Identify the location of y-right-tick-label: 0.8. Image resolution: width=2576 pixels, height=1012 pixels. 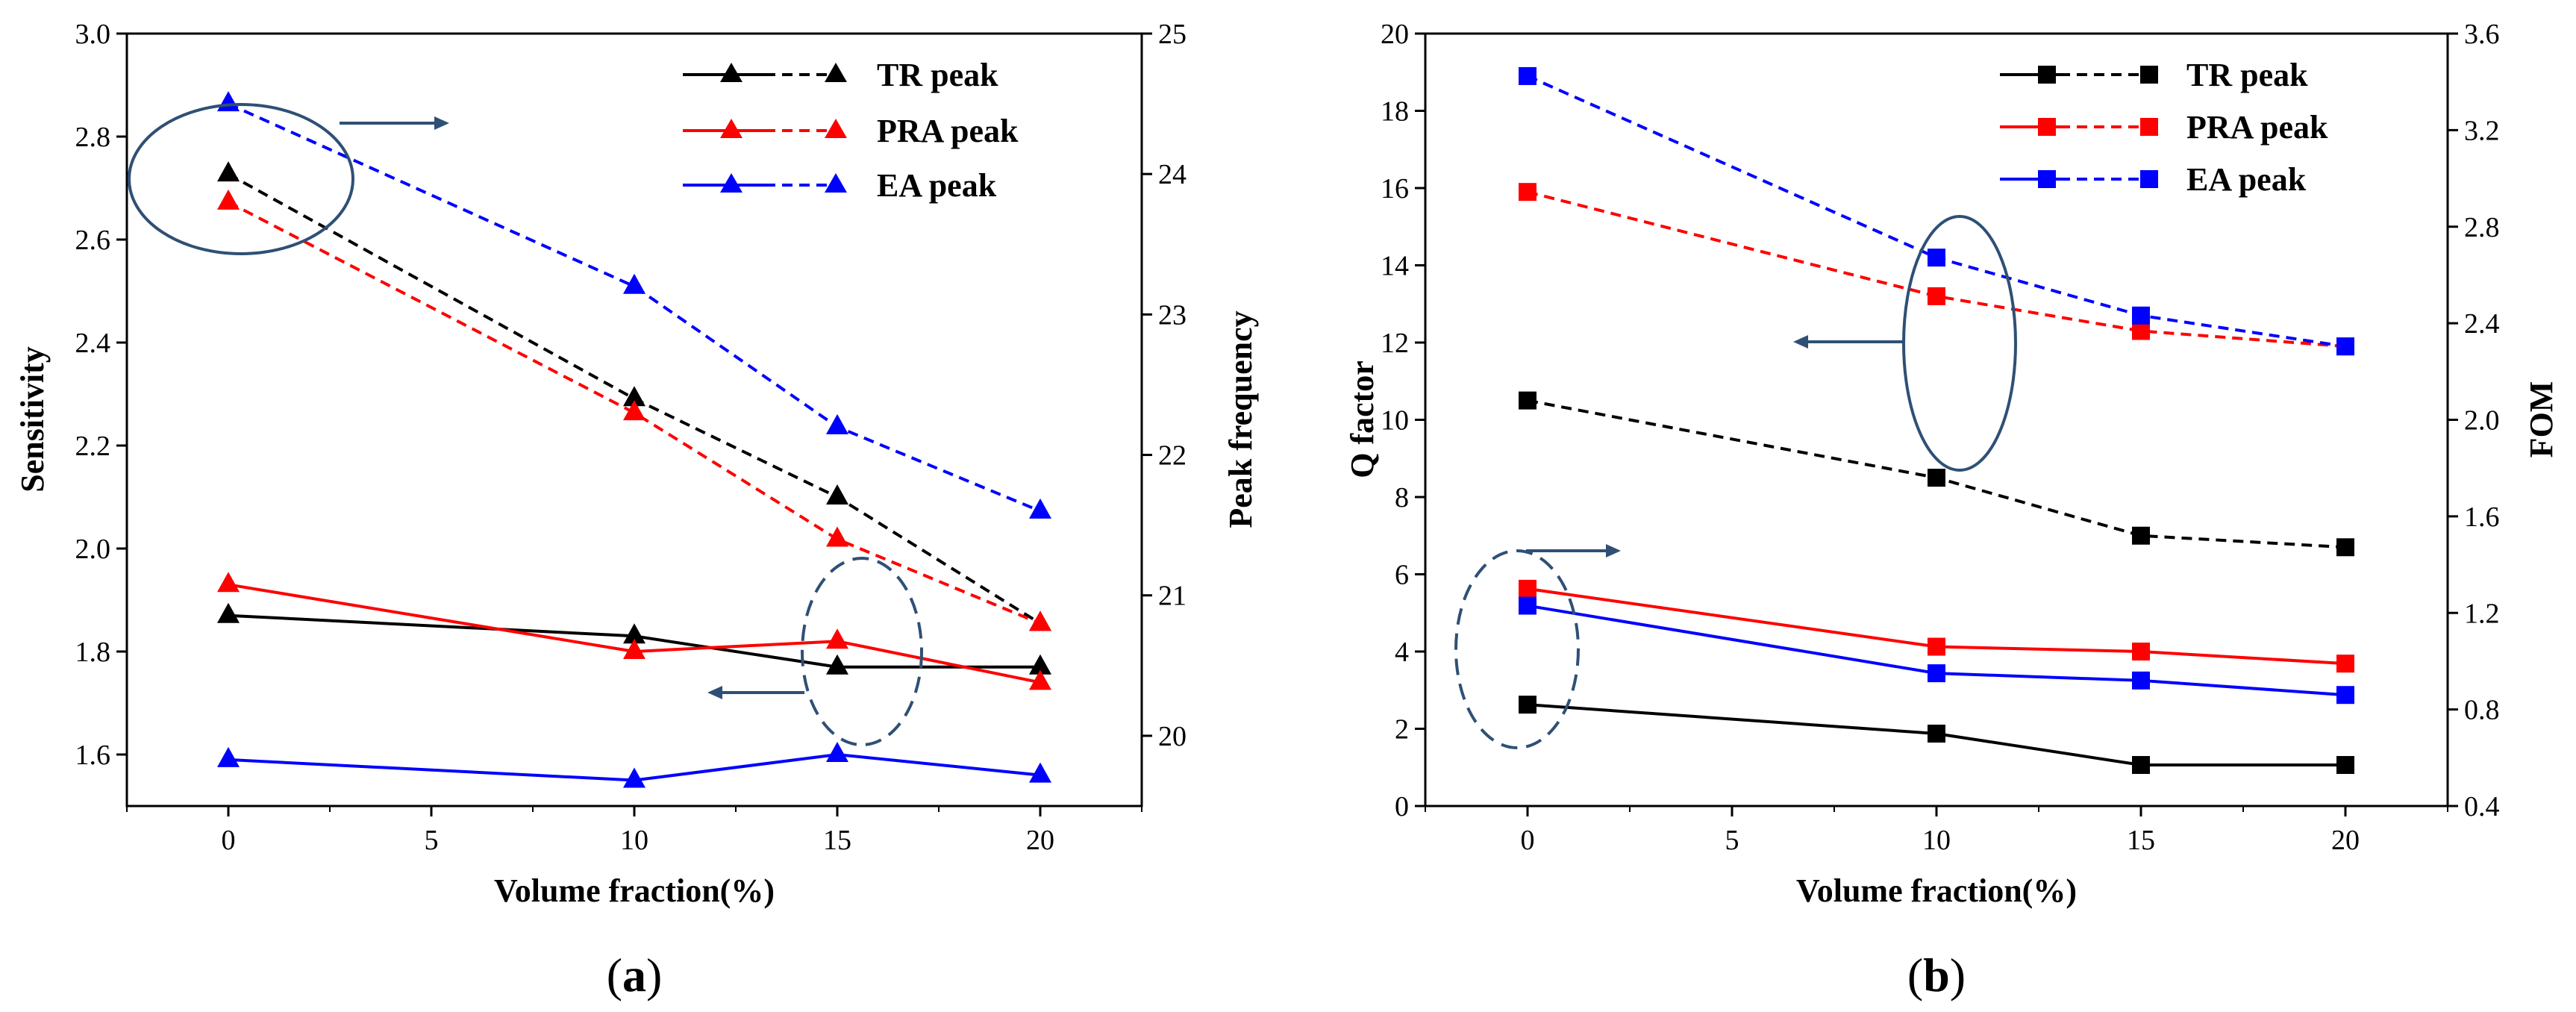
(2482, 710).